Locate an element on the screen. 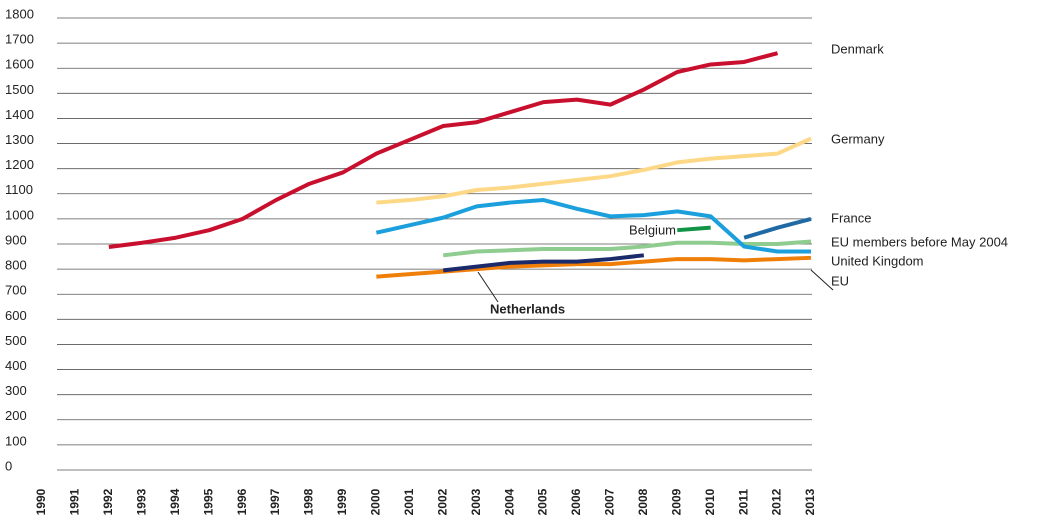  series-label: Belgium is located at coordinates (652, 229).